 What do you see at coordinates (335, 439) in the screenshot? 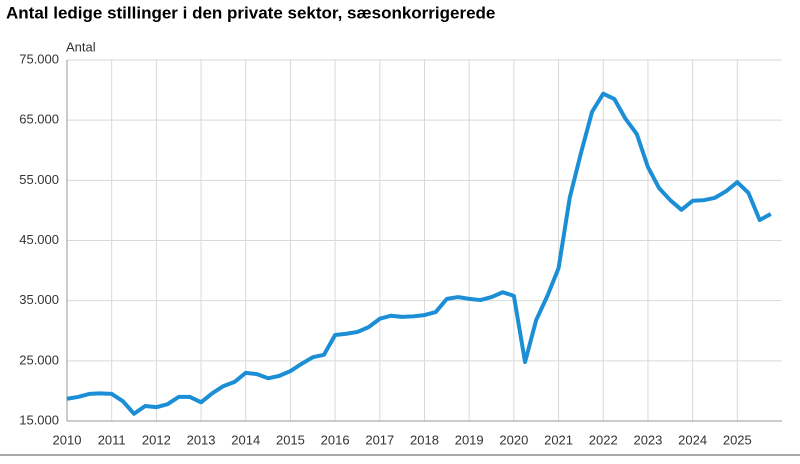
I see `x-tick-label: 2016` at bounding box center [335, 439].